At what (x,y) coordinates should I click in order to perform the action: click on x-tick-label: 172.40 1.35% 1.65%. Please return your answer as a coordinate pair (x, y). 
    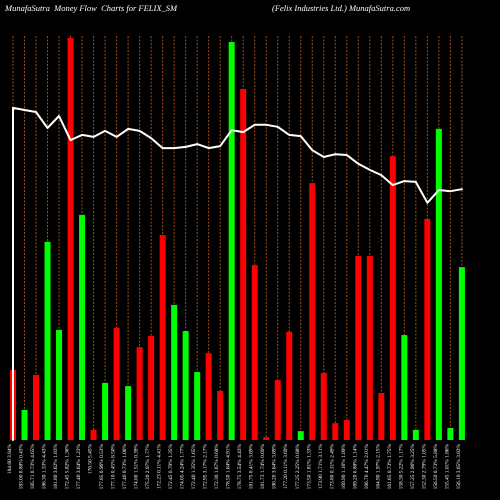
    Looking at the image, I should click on (194, 466).